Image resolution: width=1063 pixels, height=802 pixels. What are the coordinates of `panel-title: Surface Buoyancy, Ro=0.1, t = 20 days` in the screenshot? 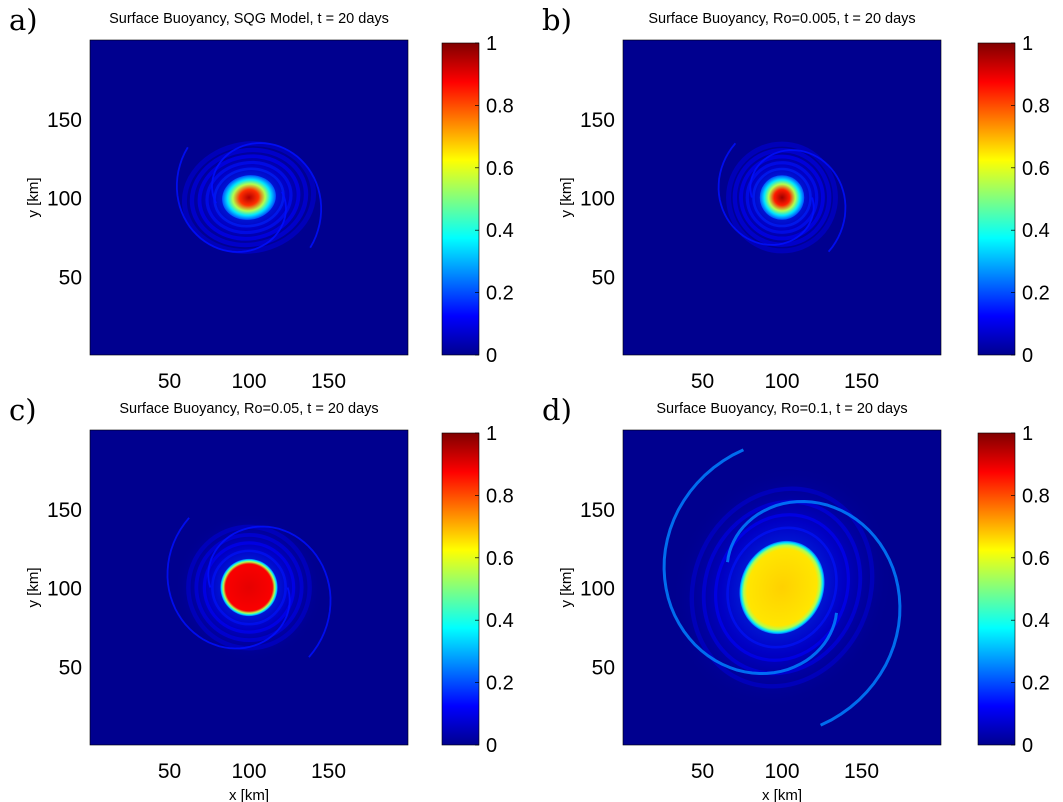 It's located at (781, 409).